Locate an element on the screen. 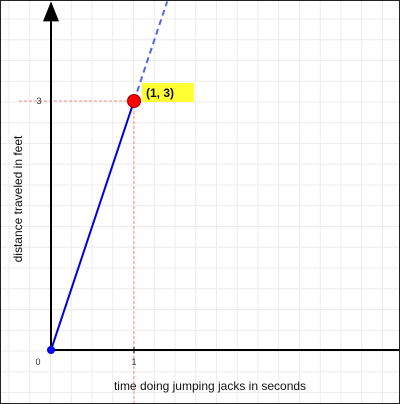 The width and height of the screenshot is (400, 404). highlight-point is located at coordinates (134, 101).